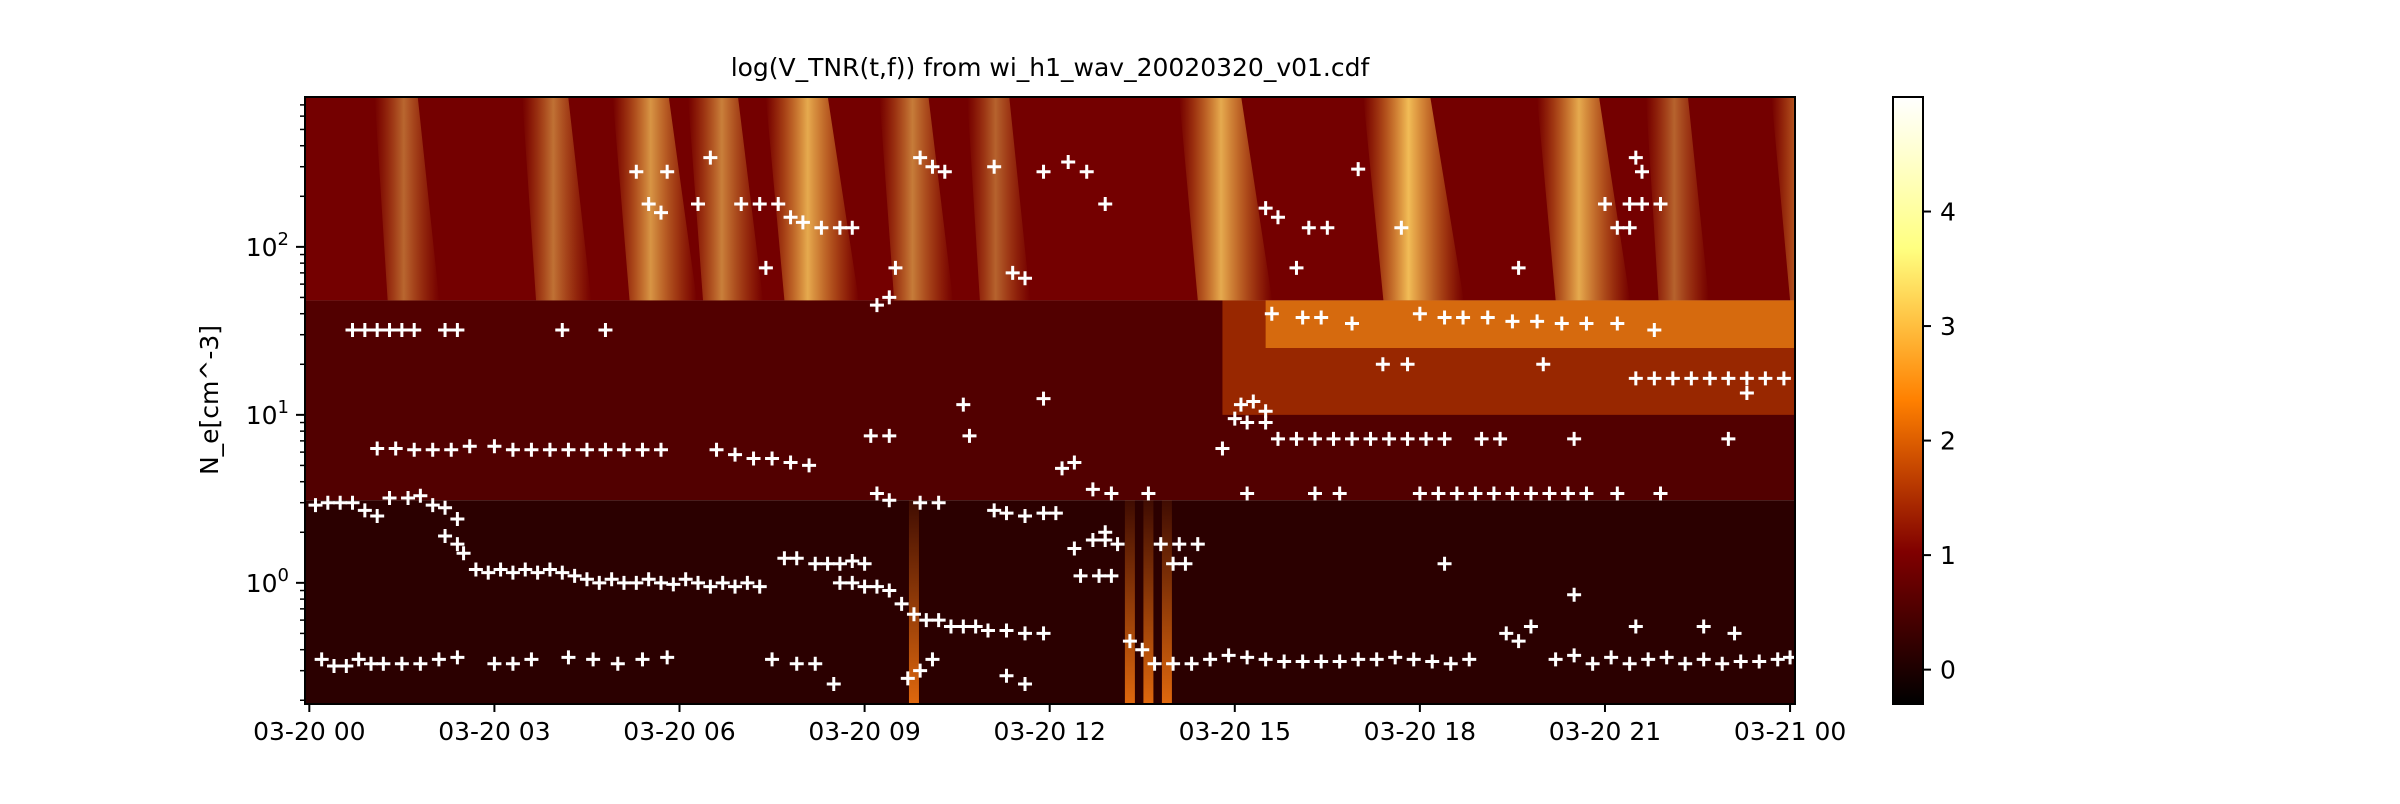  Describe the element at coordinates (309, 731) in the screenshot. I see `x-tick-label: 03-20 00` at that location.